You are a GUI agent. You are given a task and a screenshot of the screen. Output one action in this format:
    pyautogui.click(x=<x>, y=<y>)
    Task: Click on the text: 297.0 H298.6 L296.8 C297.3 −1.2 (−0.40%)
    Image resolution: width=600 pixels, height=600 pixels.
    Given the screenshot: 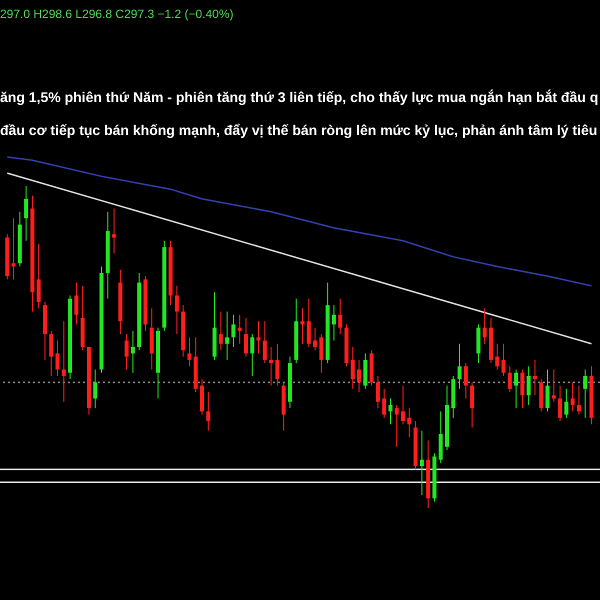 What is the action you would take?
    pyautogui.click(x=117, y=14)
    